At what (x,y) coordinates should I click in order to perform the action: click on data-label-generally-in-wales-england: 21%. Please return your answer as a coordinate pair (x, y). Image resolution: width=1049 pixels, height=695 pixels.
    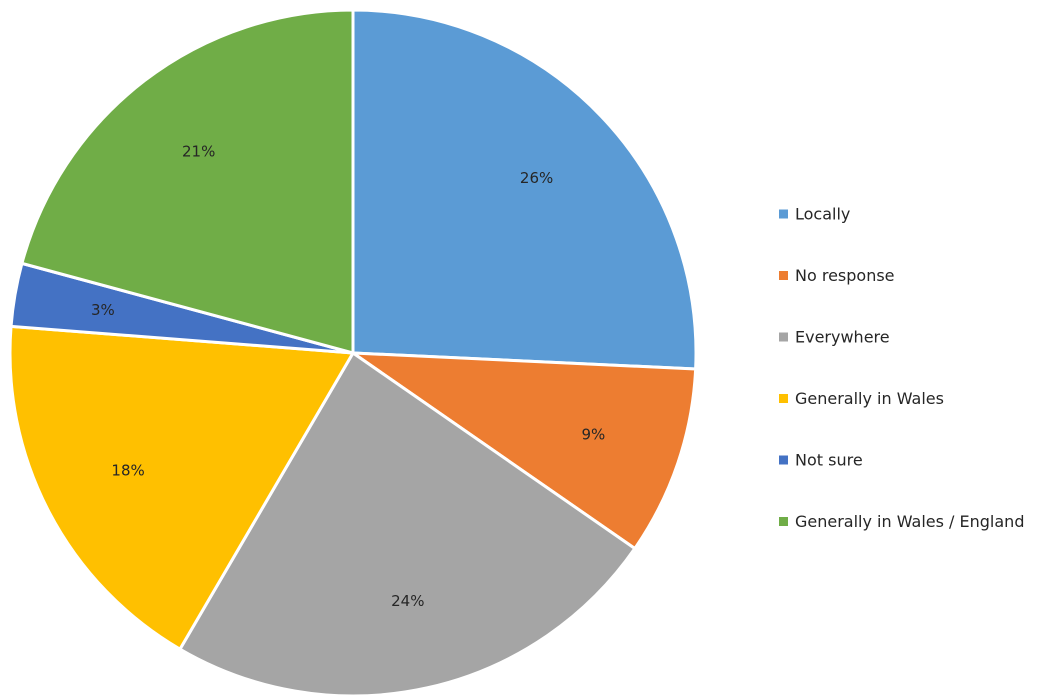
    Looking at the image, I should click on (198, 151).